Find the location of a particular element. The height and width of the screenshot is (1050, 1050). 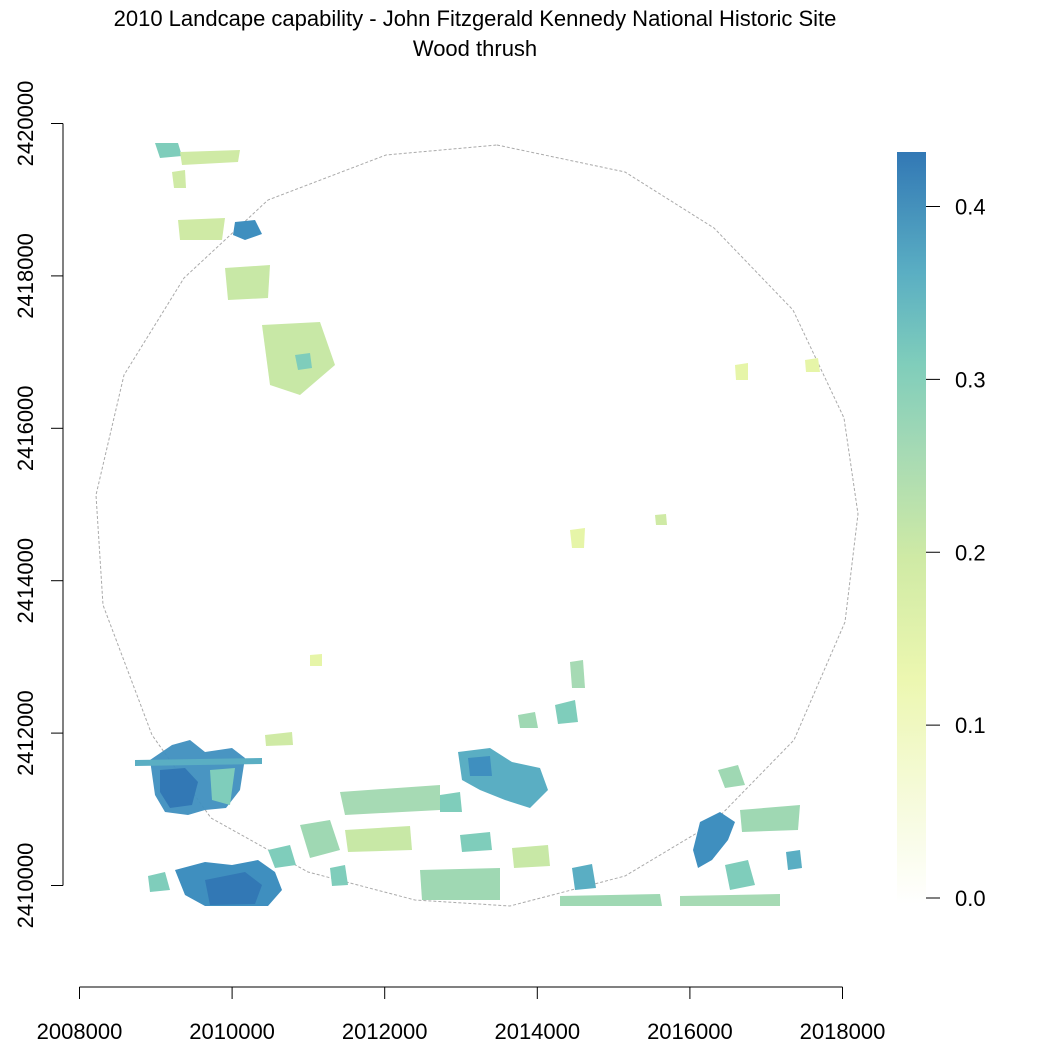

legend-tick-label: 0.2 is located at coordinates (970, 552).